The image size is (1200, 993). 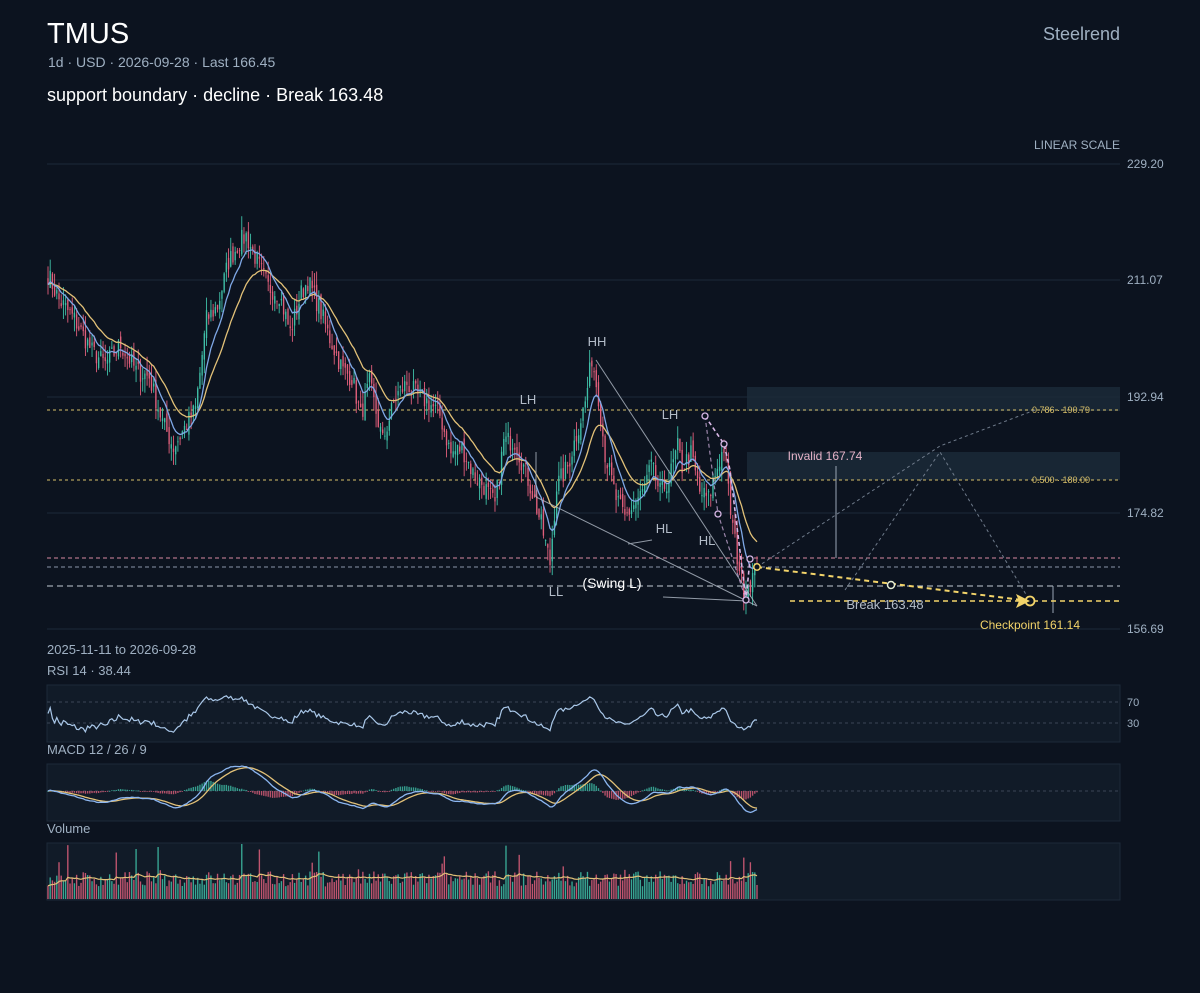 What do you see at coordinates (646, 551) in the screenshot?
I see `wedge-lower-line` at bounding box center [646, 551].